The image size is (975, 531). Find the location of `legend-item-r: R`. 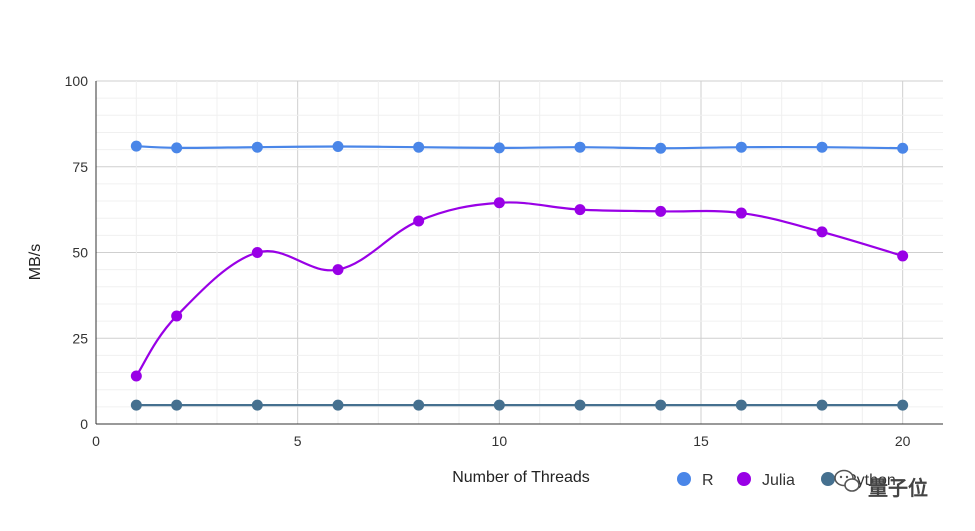

legend-item-r: R is located at coordinates (695, 480).